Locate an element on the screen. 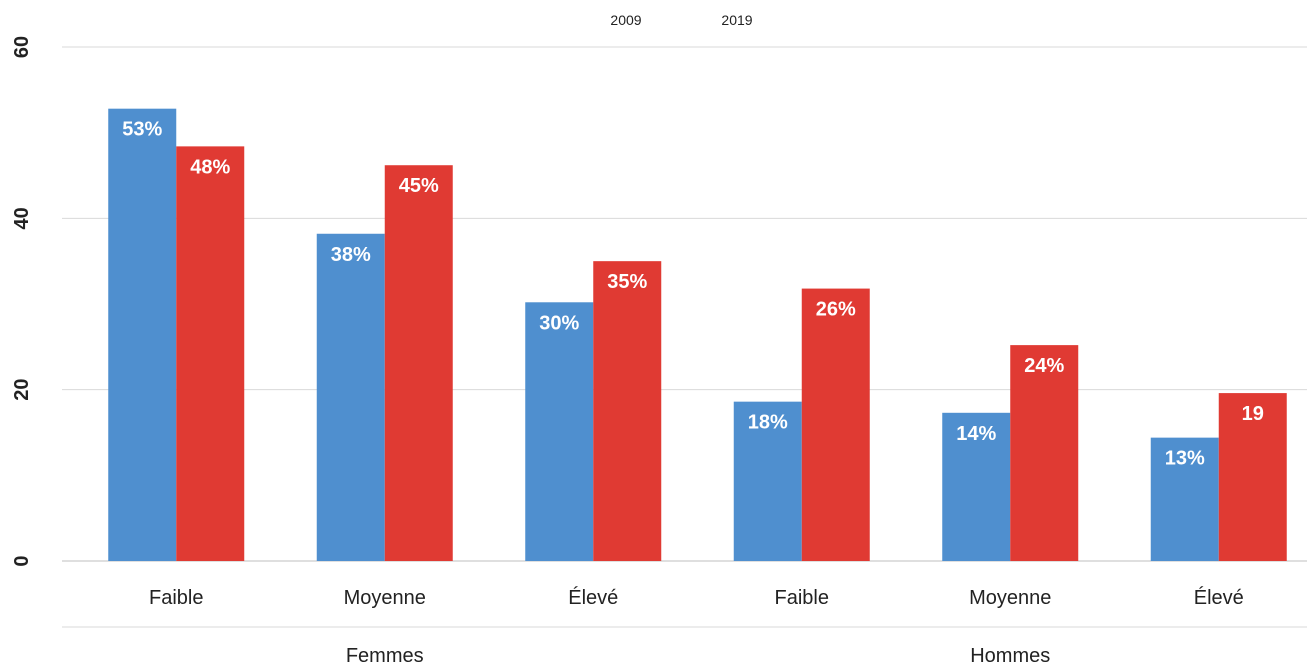 Image resolution: width=1309 pixels, height=664 pixels. data-label: 13% is located at coordinates (1185, 459).